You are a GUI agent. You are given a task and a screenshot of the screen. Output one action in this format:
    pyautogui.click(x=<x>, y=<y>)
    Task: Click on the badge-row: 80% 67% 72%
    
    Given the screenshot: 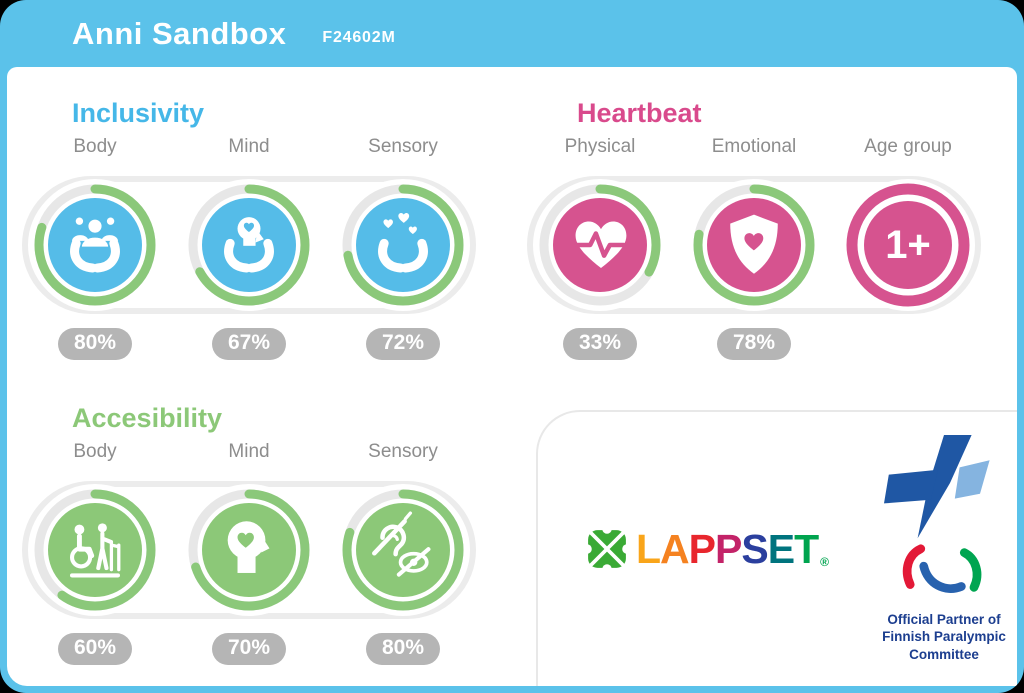 What is the action you would take?
    pyautogui.click(x=249, y=344)
    